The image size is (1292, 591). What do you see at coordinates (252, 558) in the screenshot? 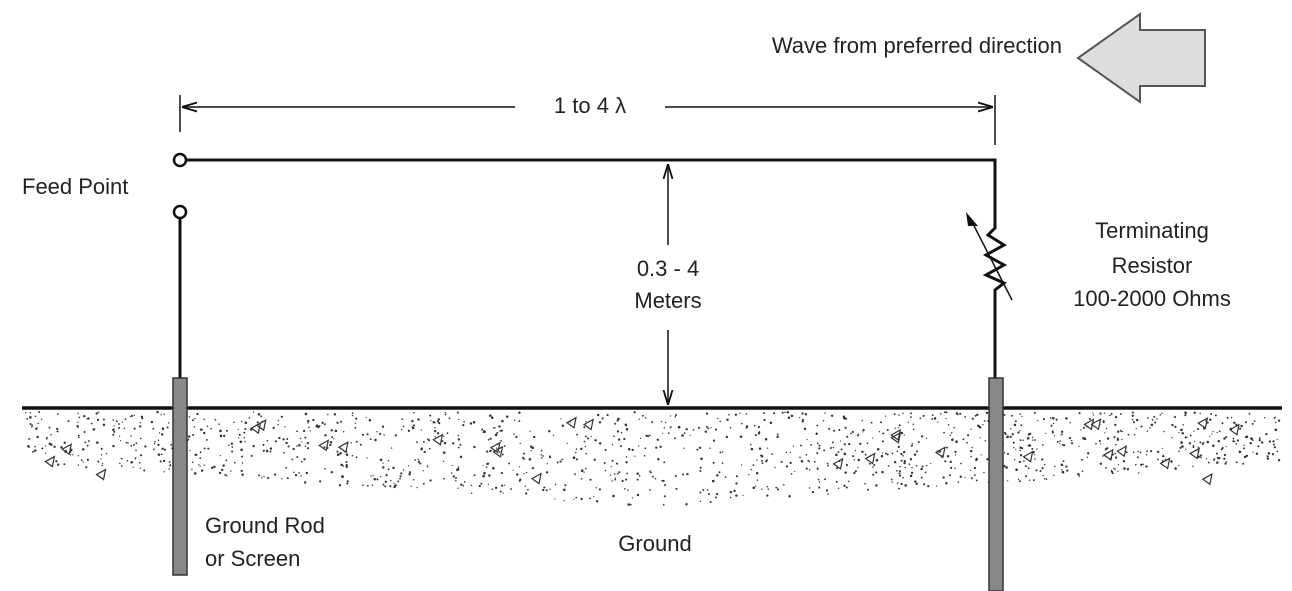
I see `rod-label: or Screen` at bounding box center [252, 558].